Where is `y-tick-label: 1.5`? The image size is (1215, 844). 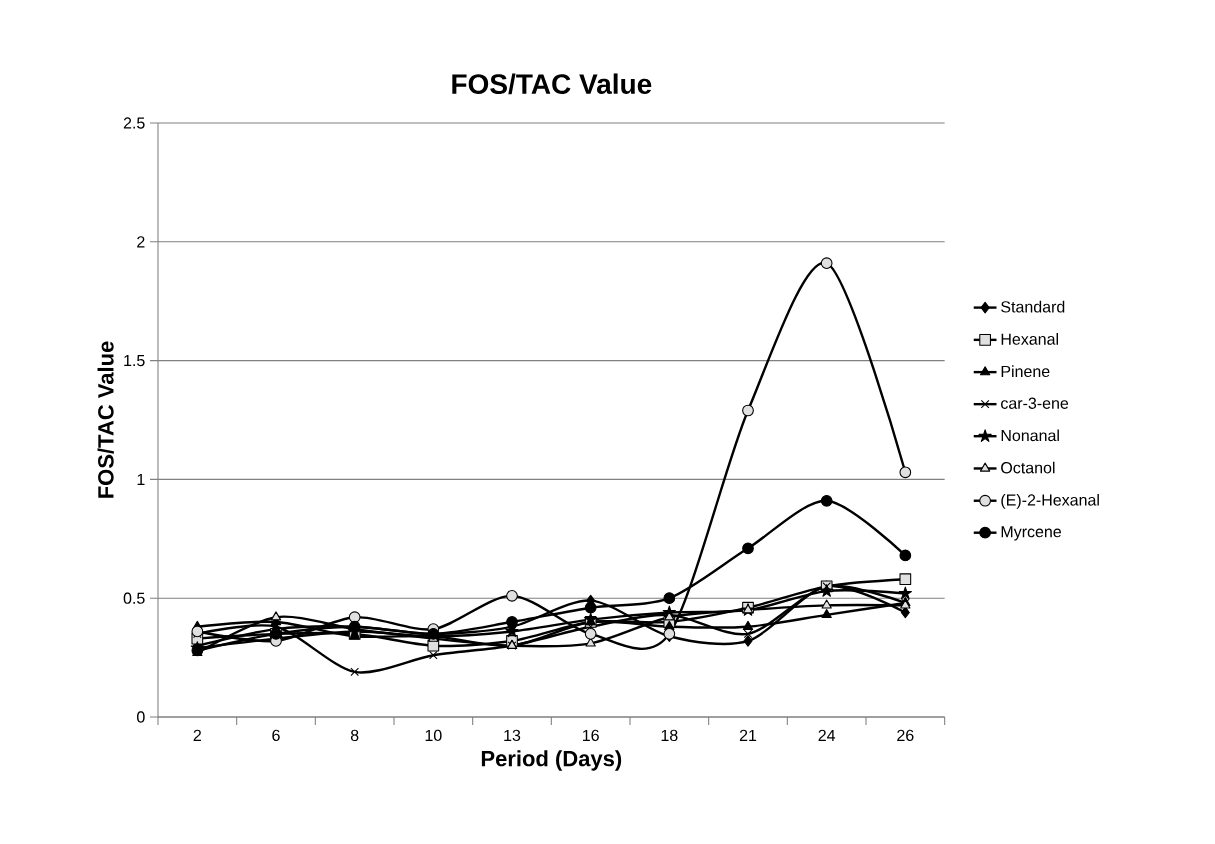
y-tick-label: 1.5 is located at coordinates (134, 361).